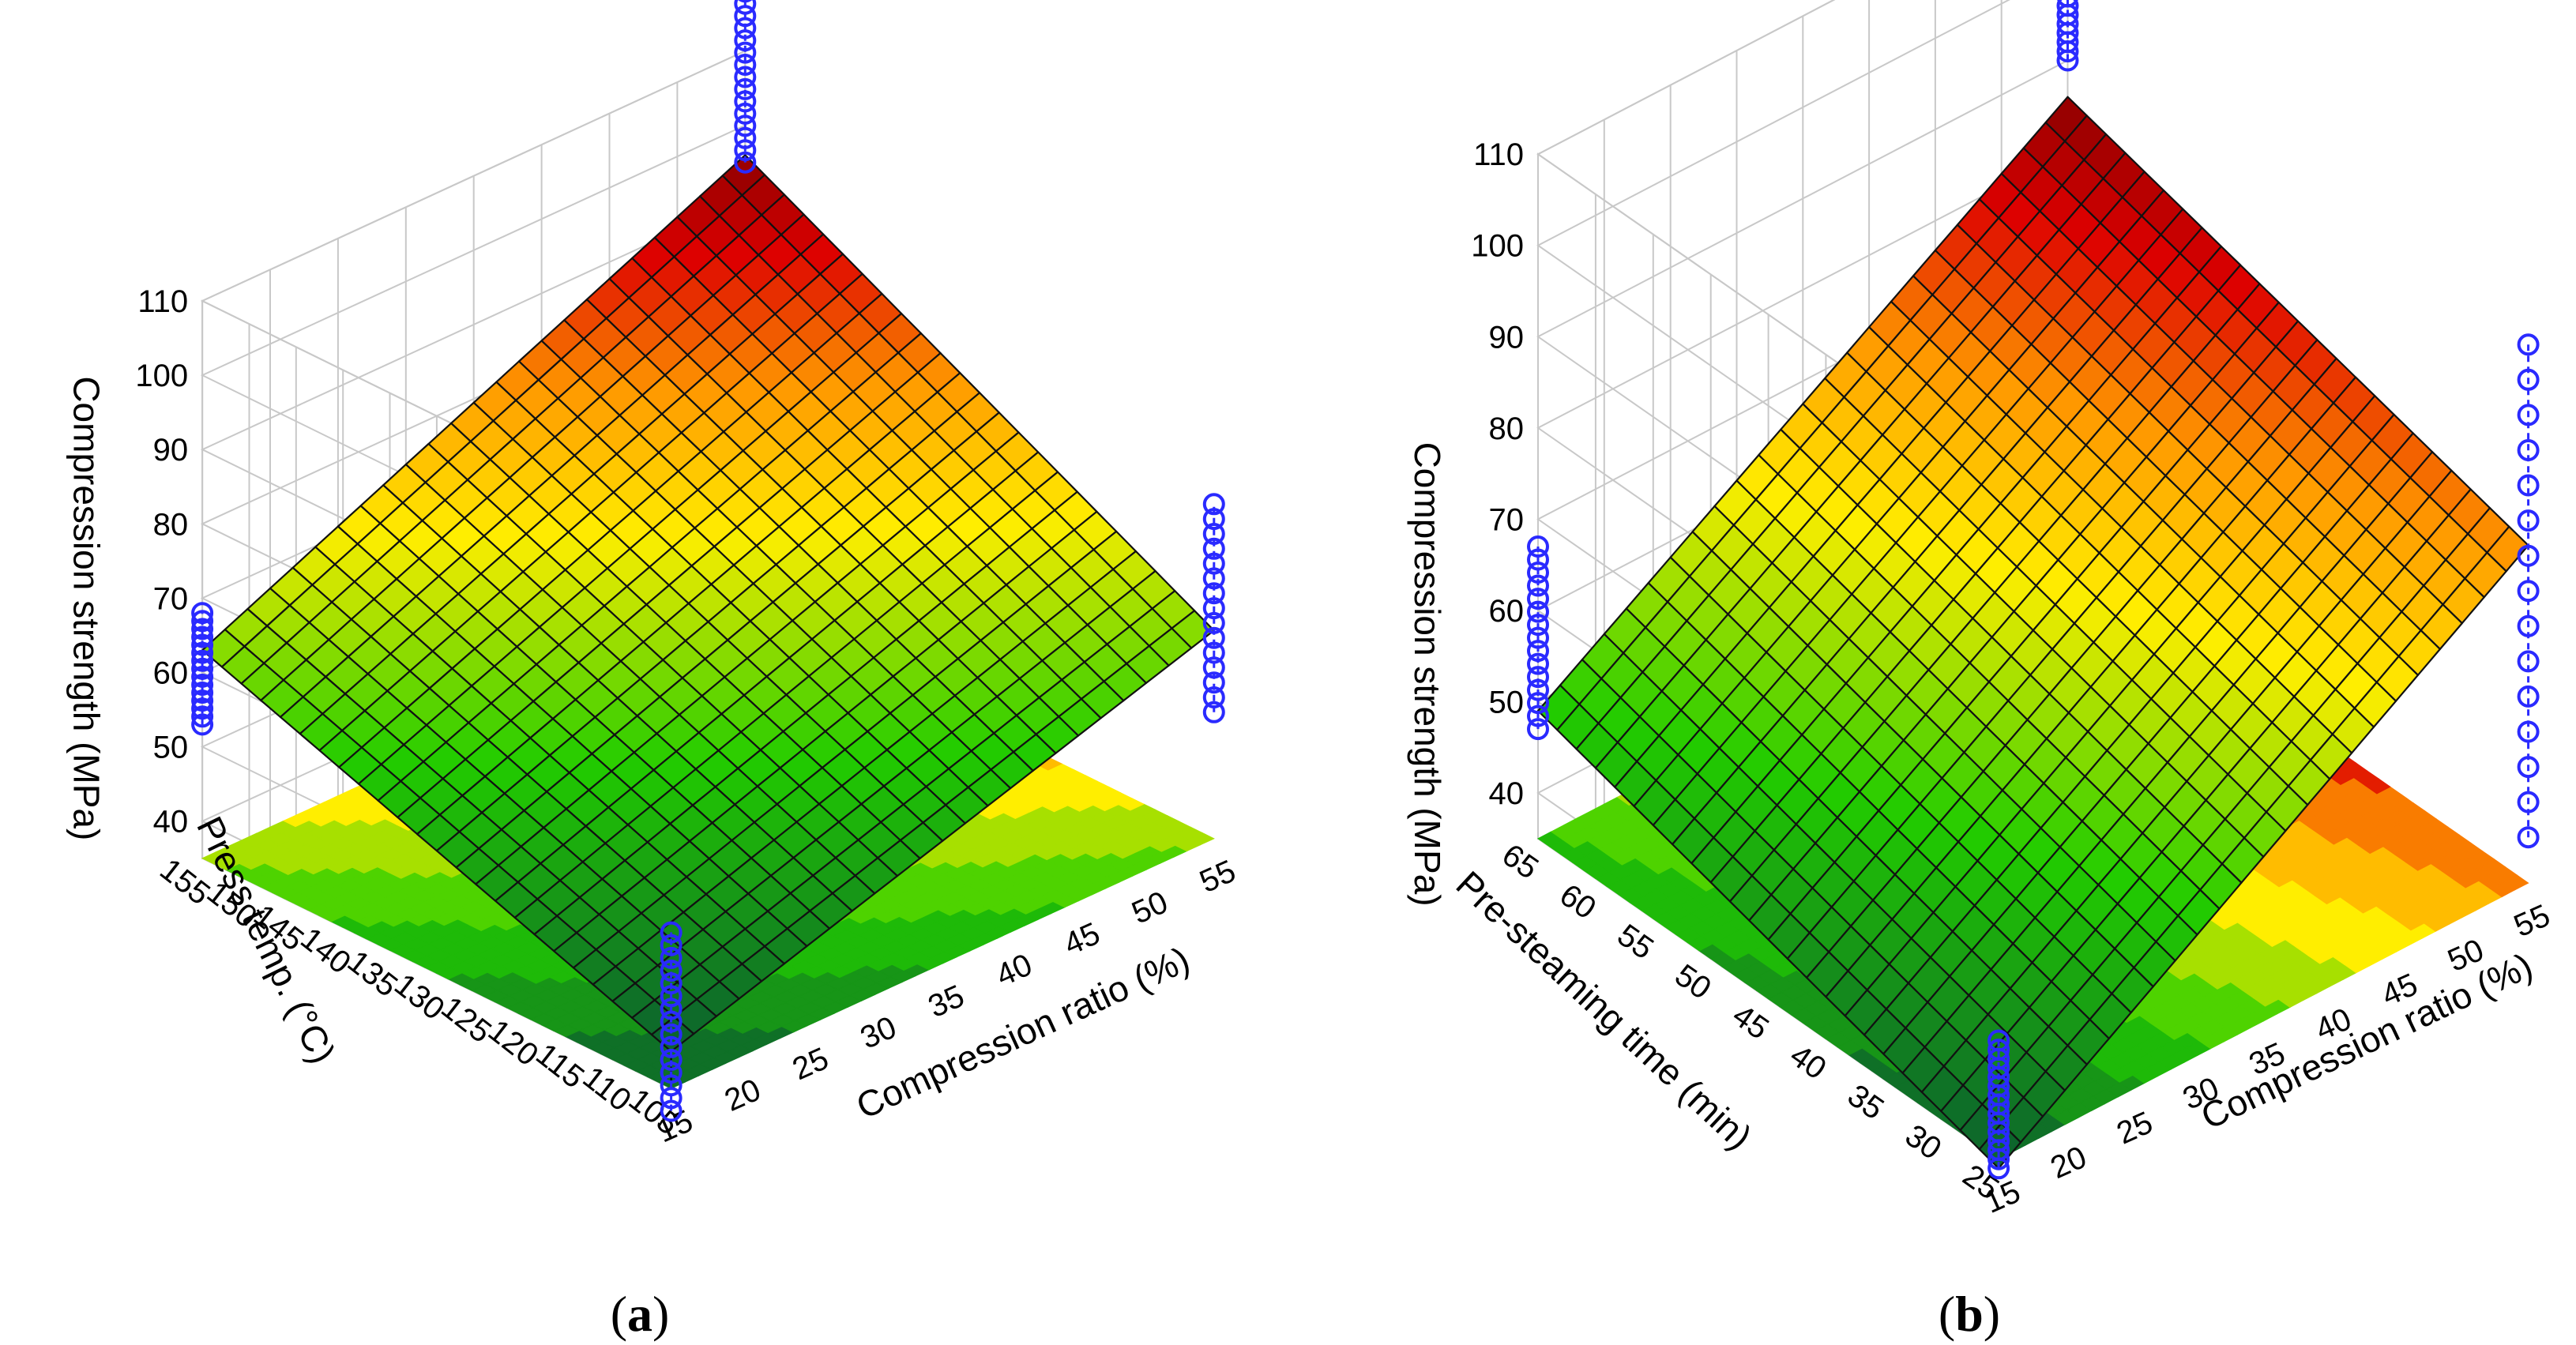 Image resolution: width=2576 pixels, height=1345 pixels. What do you see at coordinates (1924, 1142) in the screenshot?
I see `y-tick-label: 30` at bounding box center [1924, 1142].